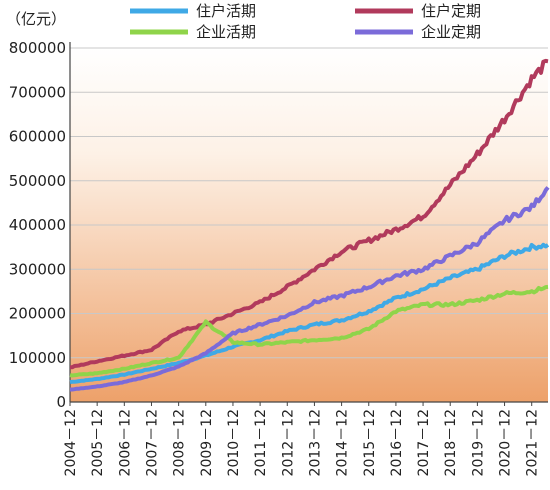  I want to click on legend-label: 企业活期, so click(226, 32).